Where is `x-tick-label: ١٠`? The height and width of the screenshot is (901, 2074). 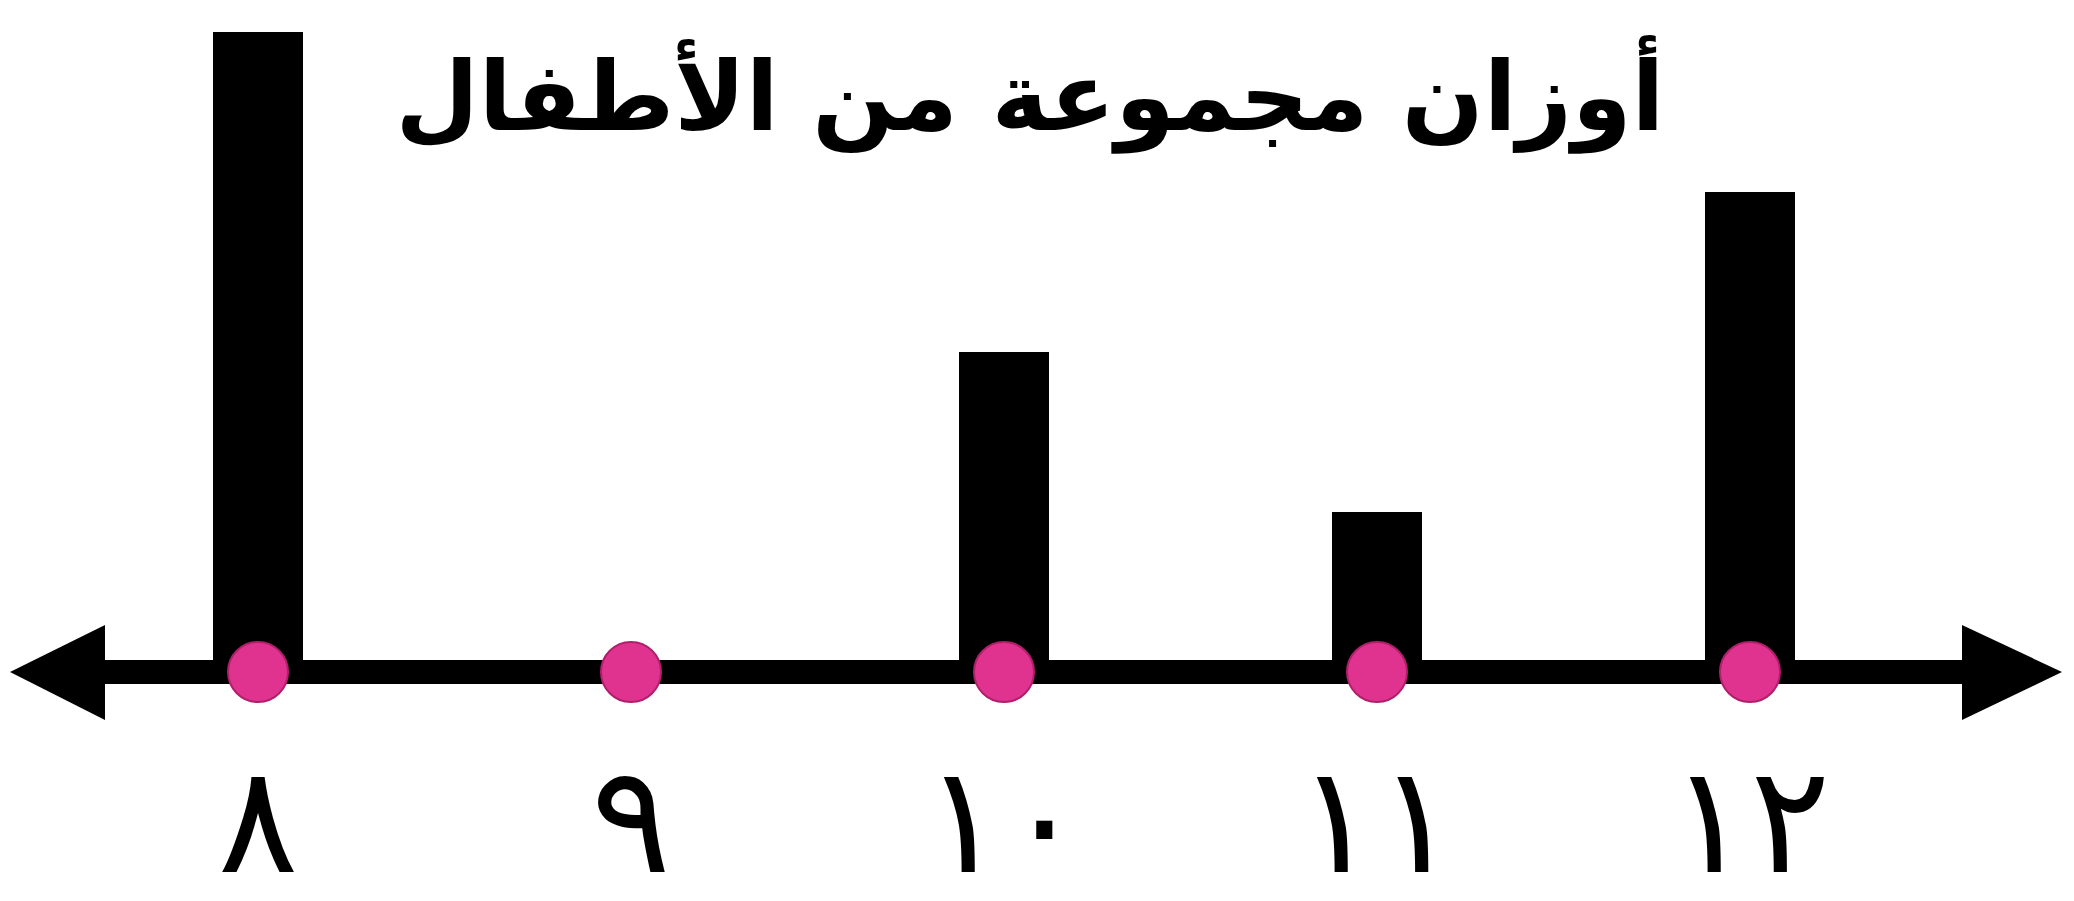
x-tick-label: ١٠ is located at coordinates (1004, 817).